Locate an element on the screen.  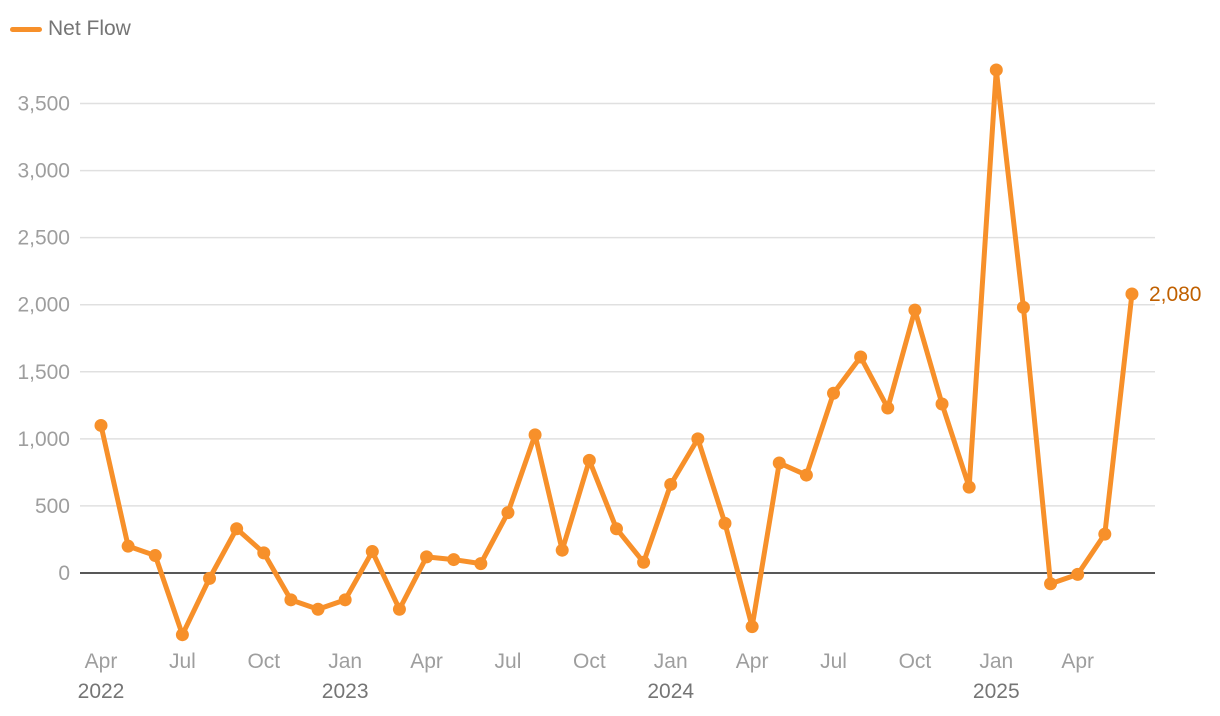
x-year-label: 2022 is located at coordinates (101, 691).